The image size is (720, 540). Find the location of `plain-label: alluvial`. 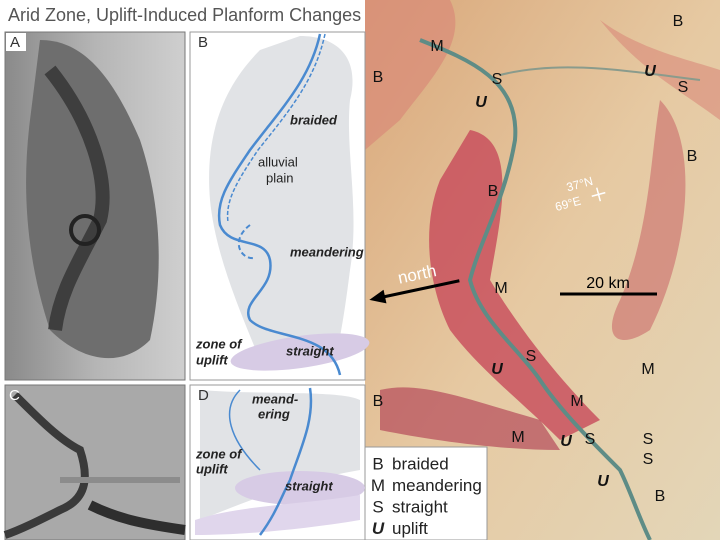

plain-label: alluvial is located at coordinates (278, 161).